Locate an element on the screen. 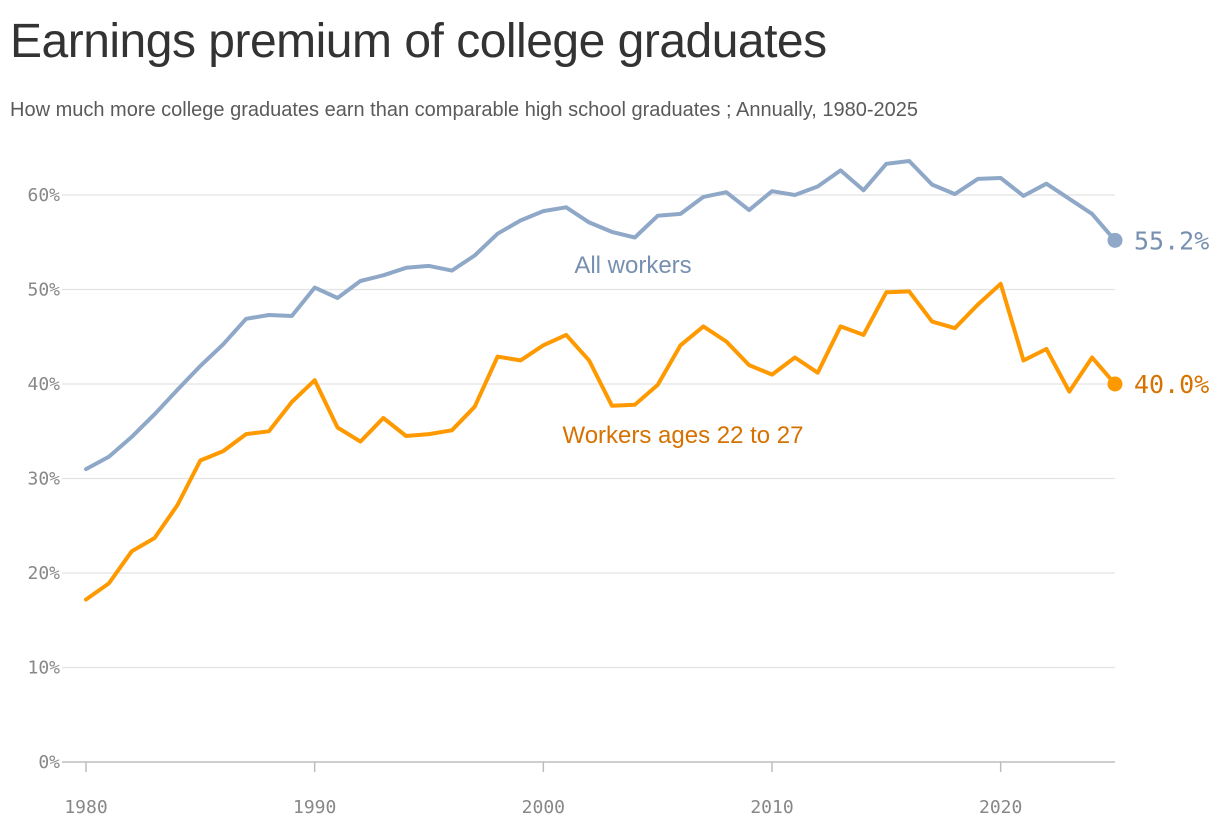 The image size is (1220, 830). x-tick-label: 1990 is located at coordinates (314, 807).